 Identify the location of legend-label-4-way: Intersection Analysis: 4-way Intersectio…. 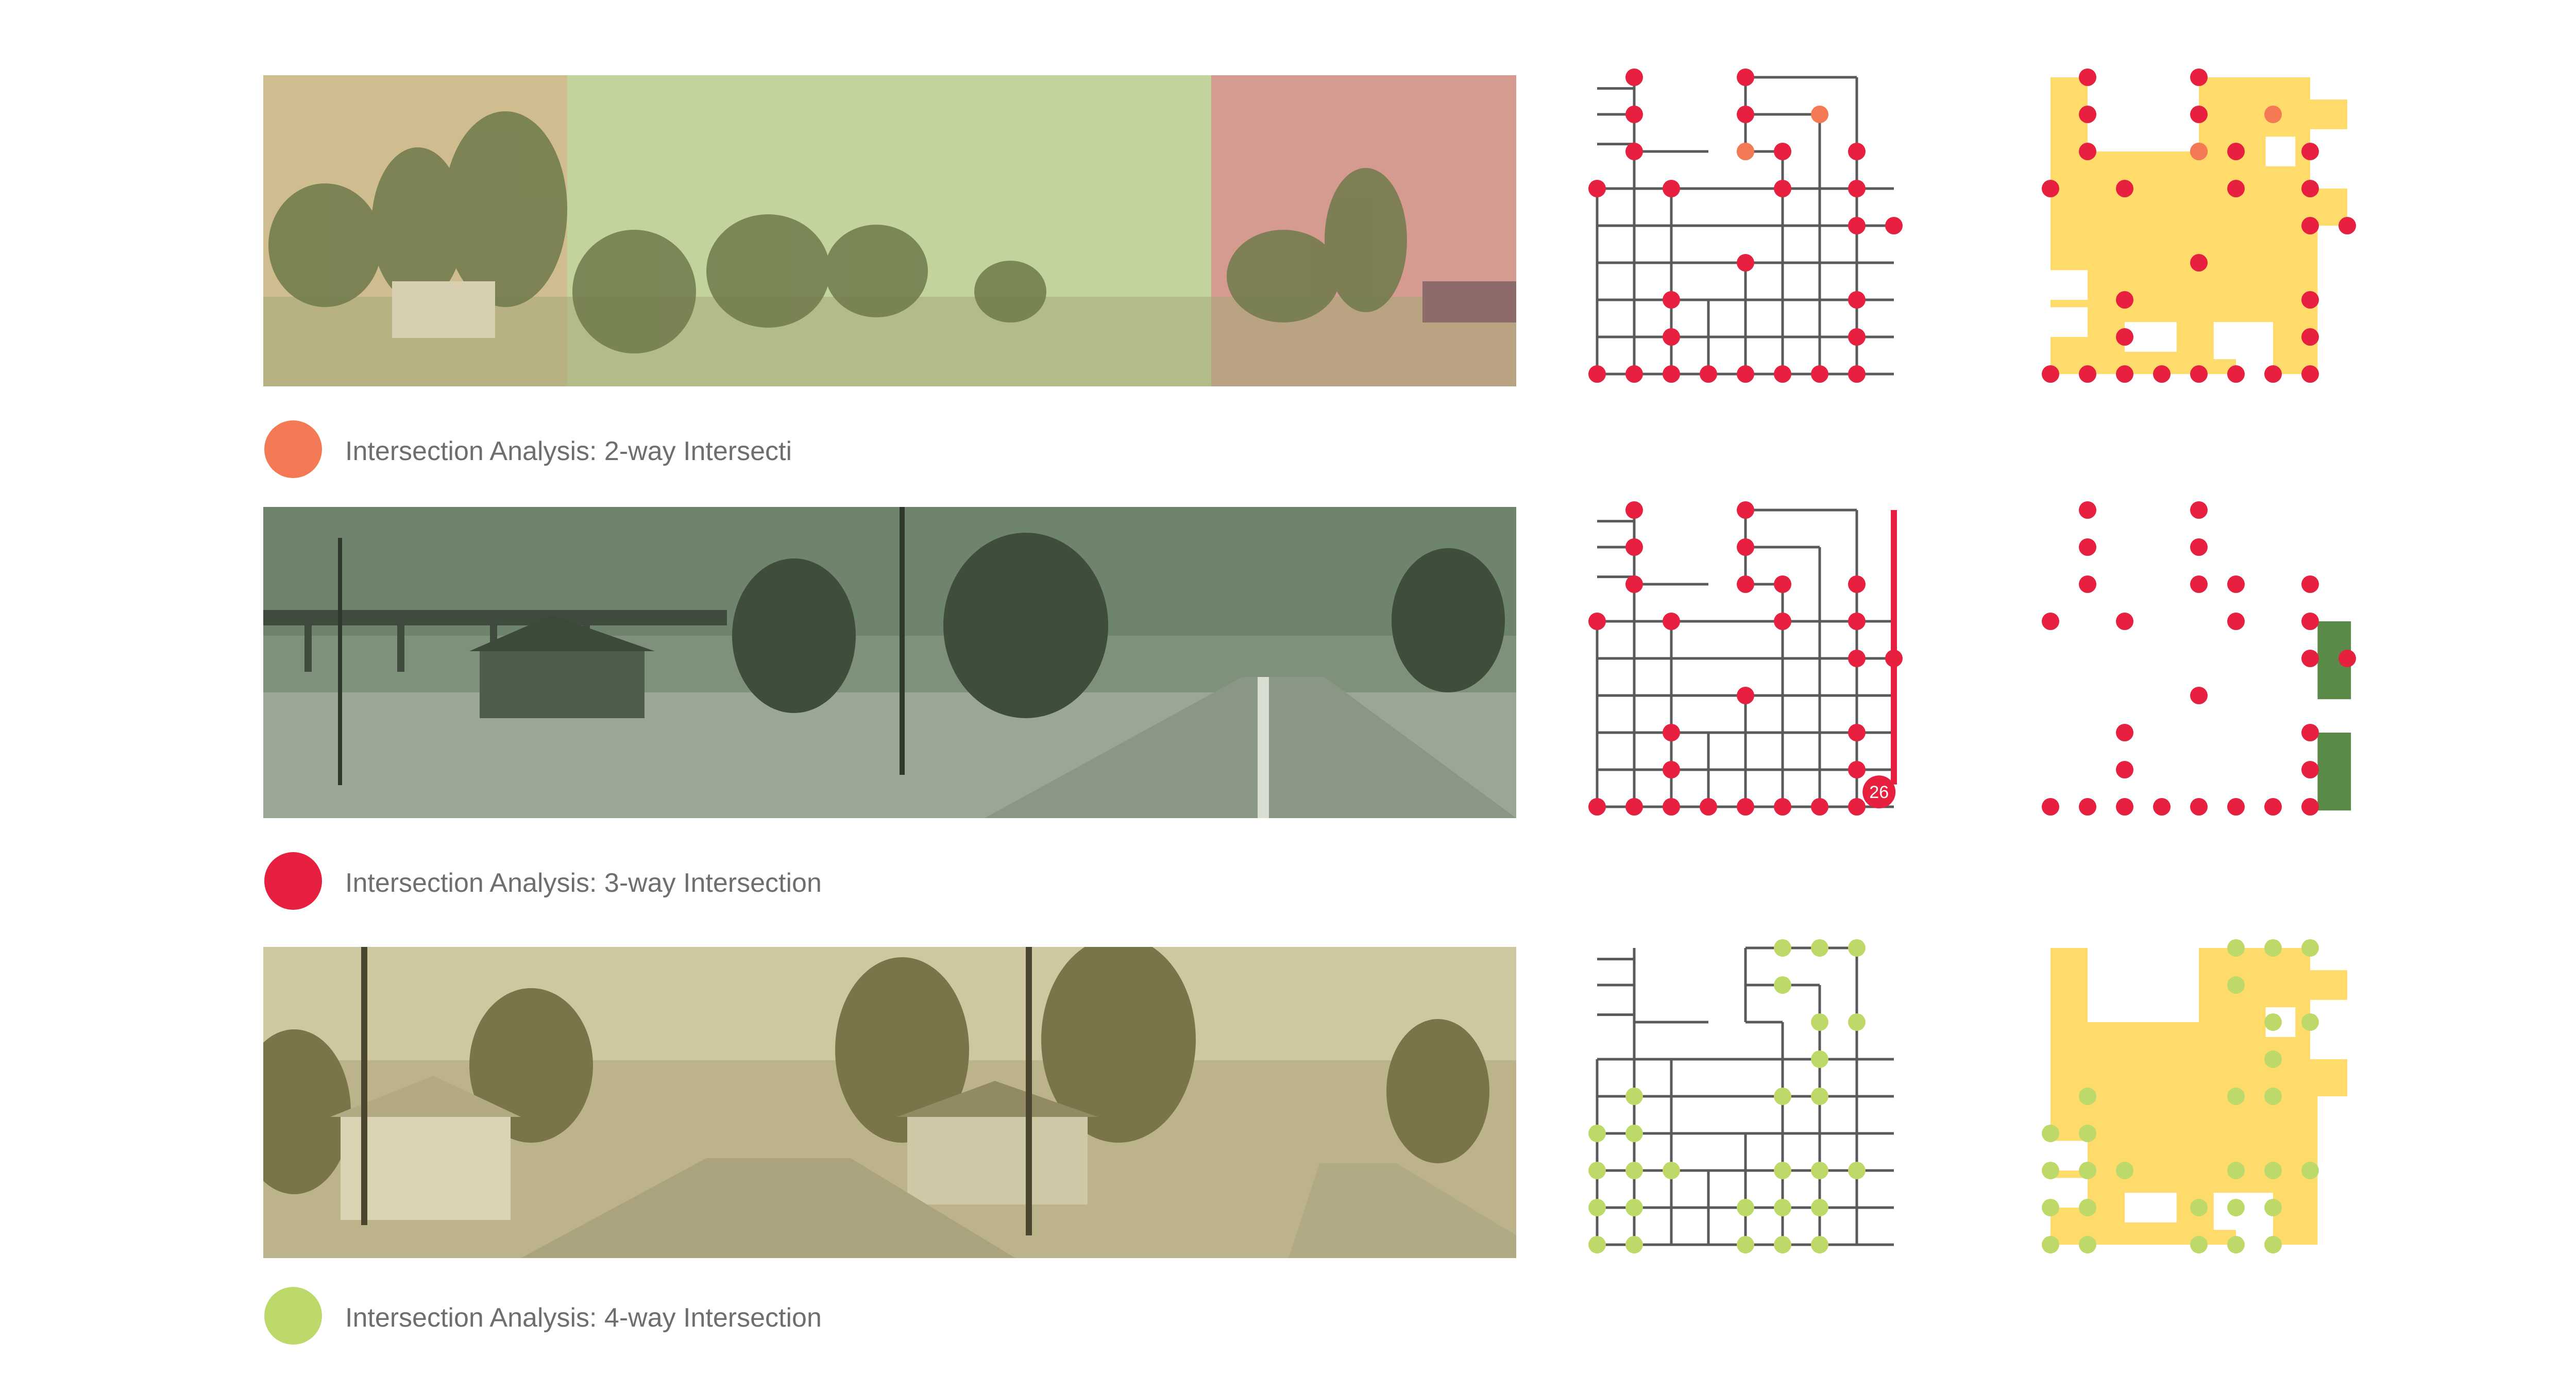
(583, 1318).